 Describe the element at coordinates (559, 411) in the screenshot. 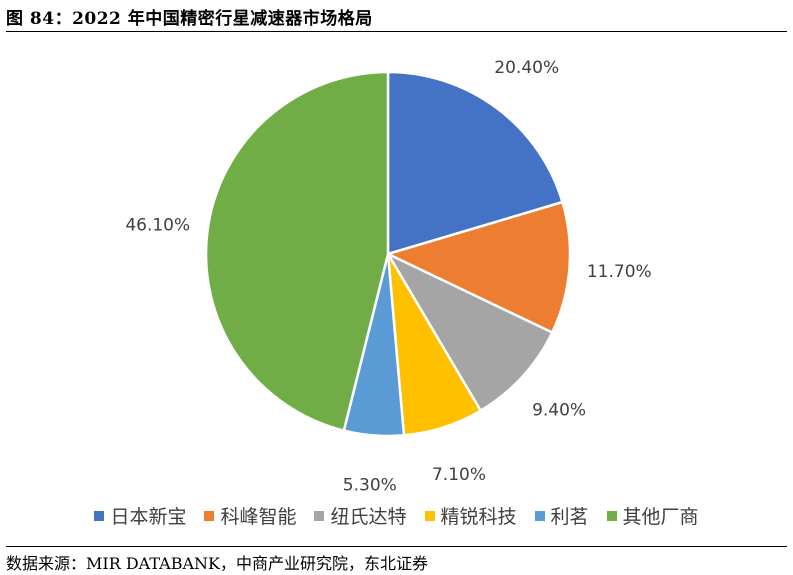

I see `pie-data-label-3: 9.40%` at that location.